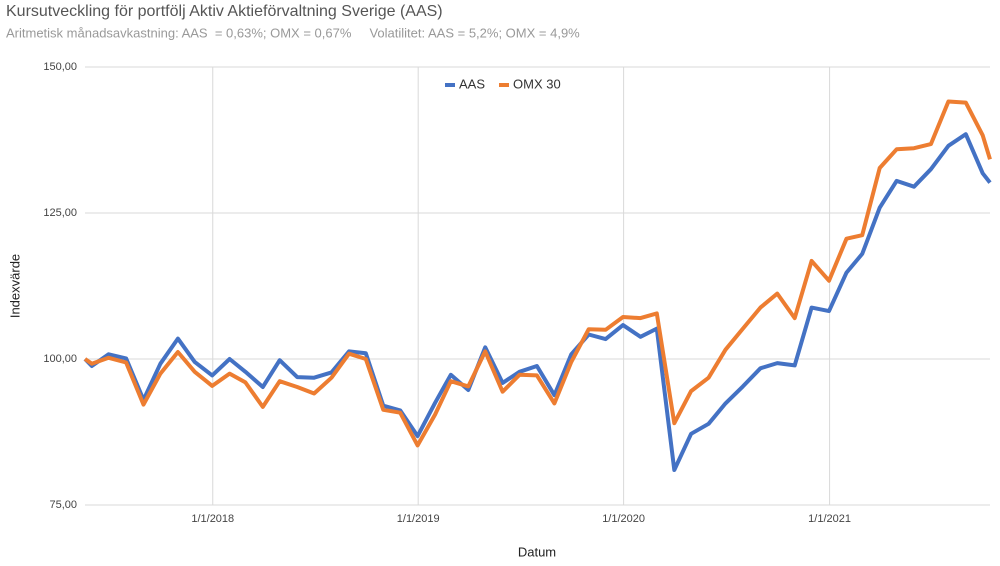 The width and height of the screenshot is (1000, 566). What do you see at coordinates (537, 551) in the screenshot?
I see `x-axis-label: Datum` at bounding box center [537, 551].